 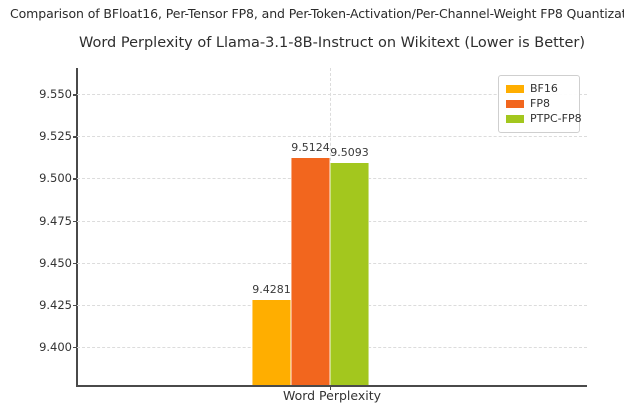 What do you see at coordinates (55, 347) in the screenshot?
I see `y-tick-label: 9.400` at bounding box center [55, 347].